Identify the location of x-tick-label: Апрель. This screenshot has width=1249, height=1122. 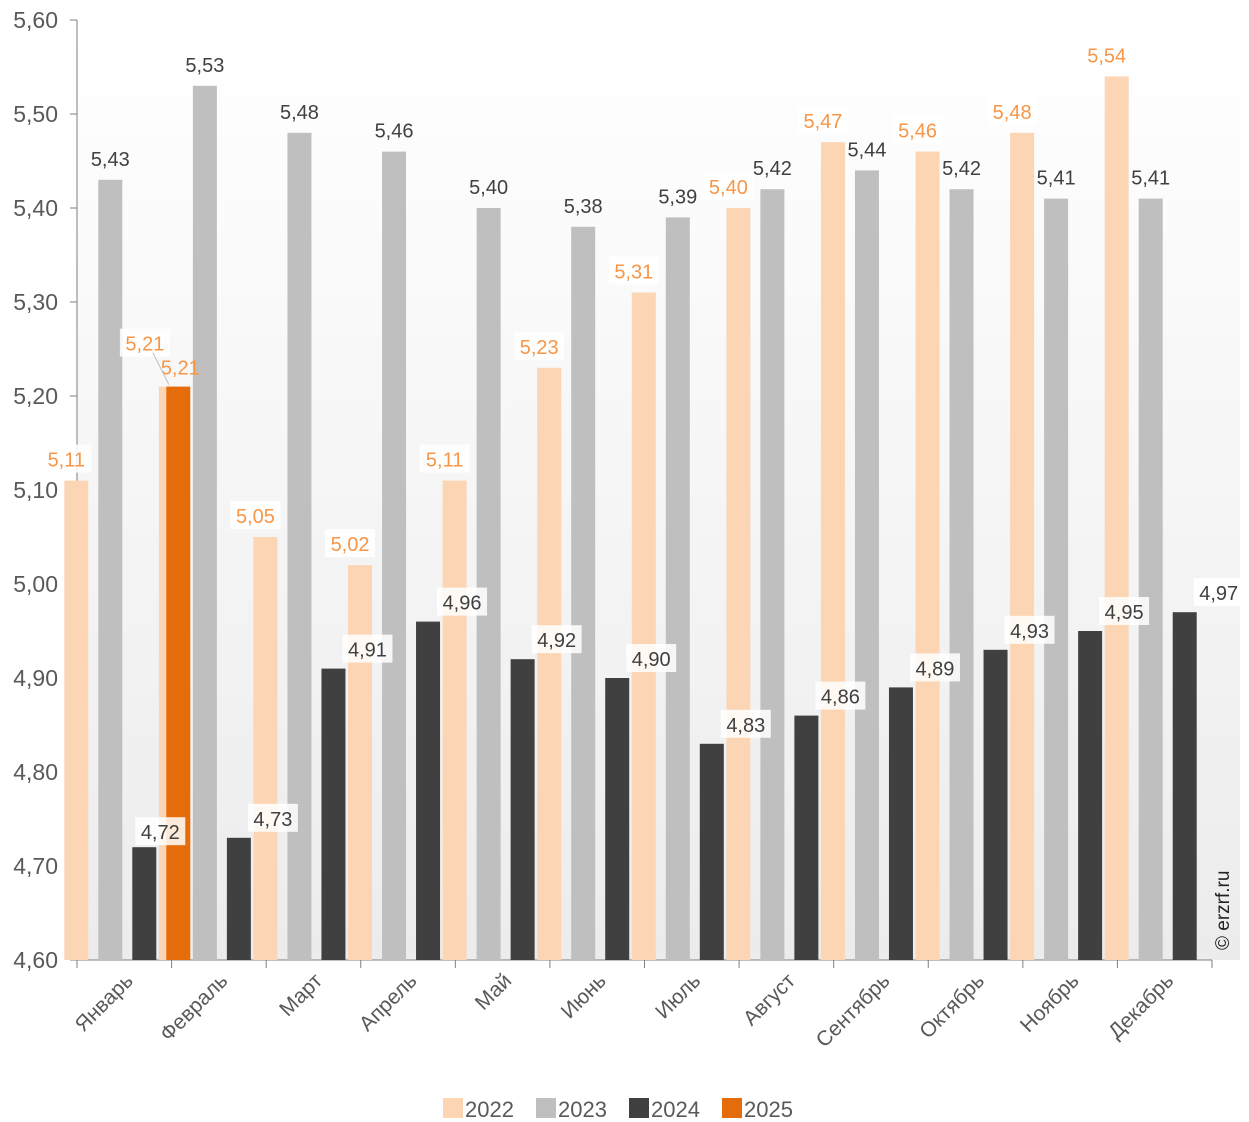
(388, 1002).